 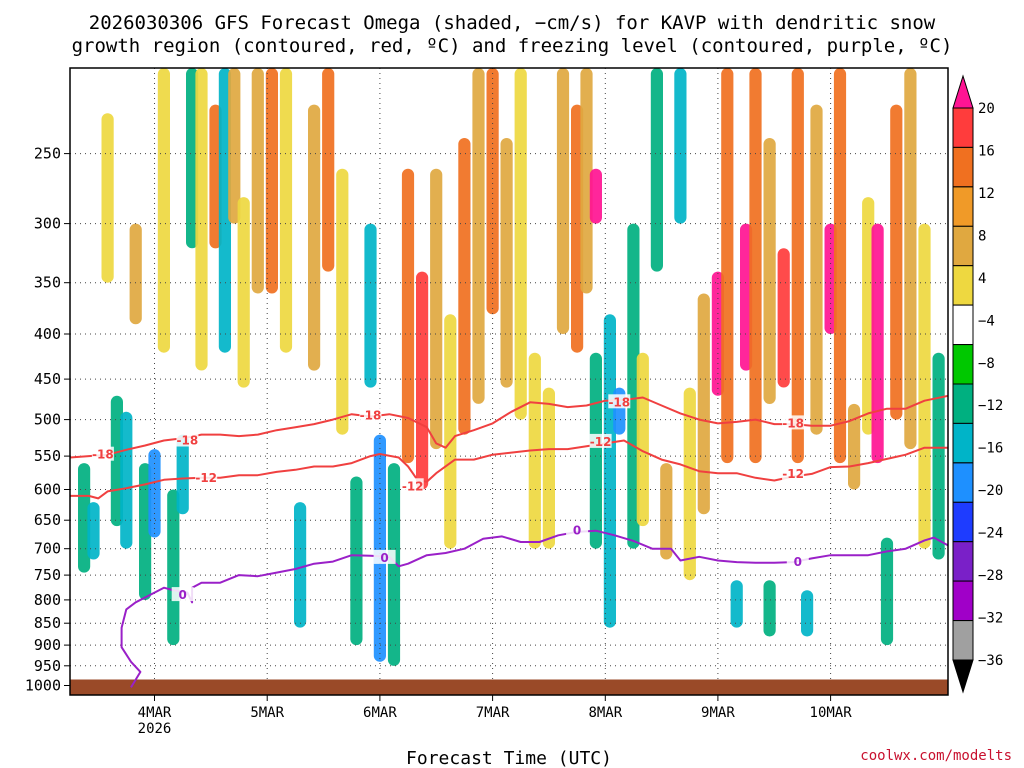 What do you see at coordinates (986, 152) in the screenshot?
I see `colorbar-label: 16` at bounding box center [986, 152].